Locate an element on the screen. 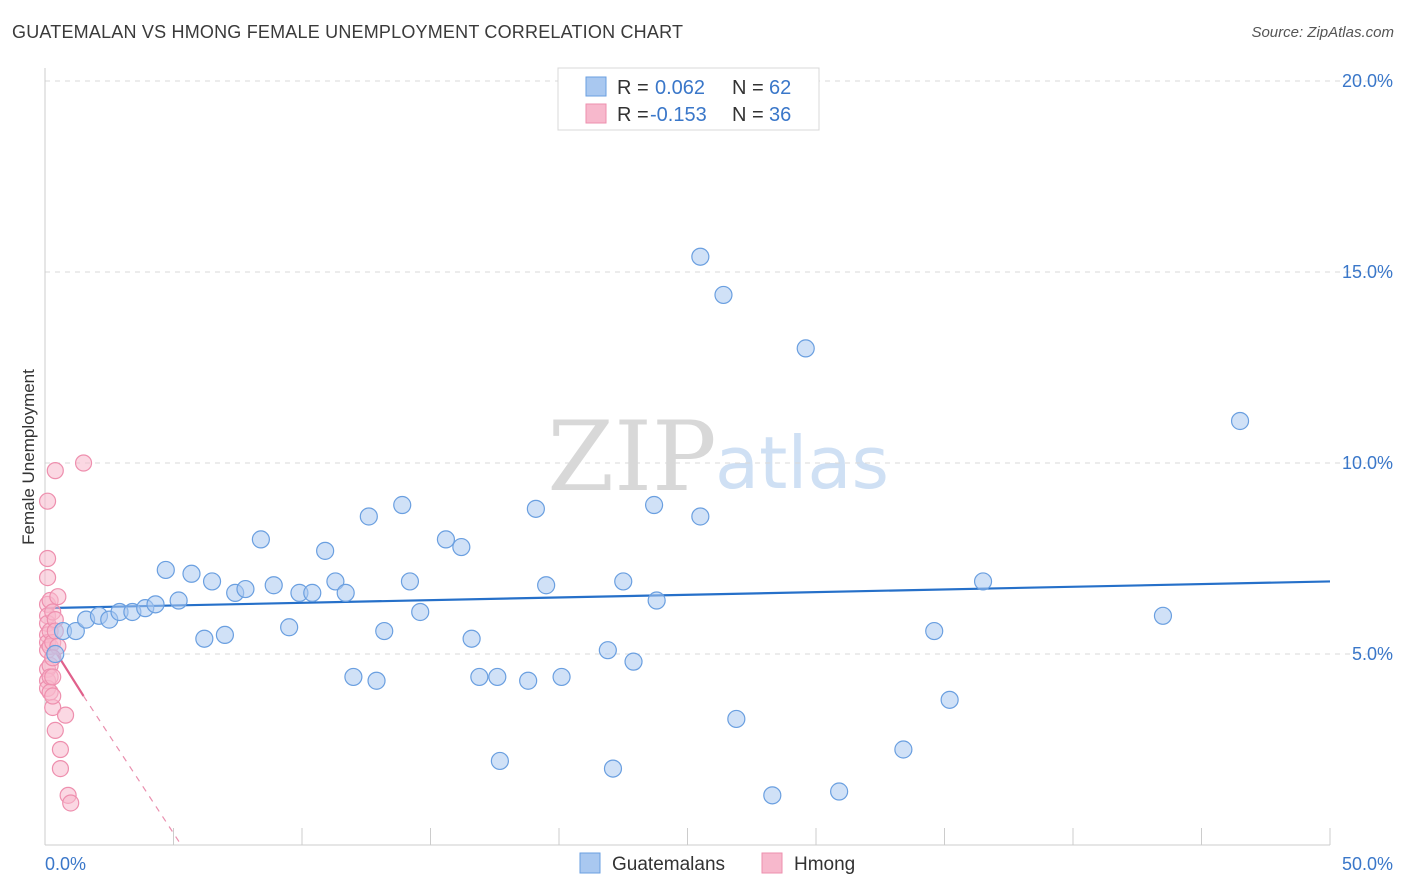  hmong-trend-extension is located at coordinates (132, 770).